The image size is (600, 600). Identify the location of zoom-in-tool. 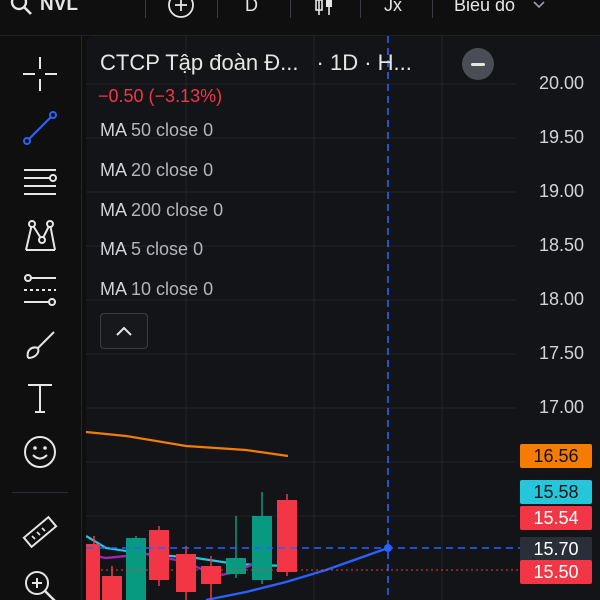
(40, 582).